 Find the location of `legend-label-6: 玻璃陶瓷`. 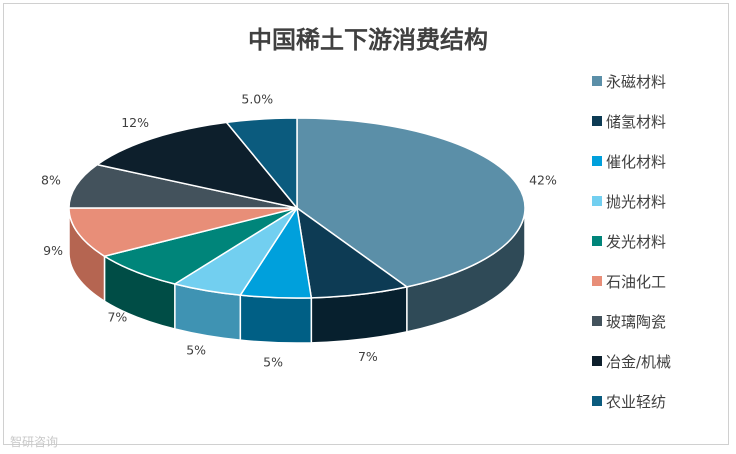

legend-label-6: 玻璃陶瓷 is located at coordinates (636, 322).